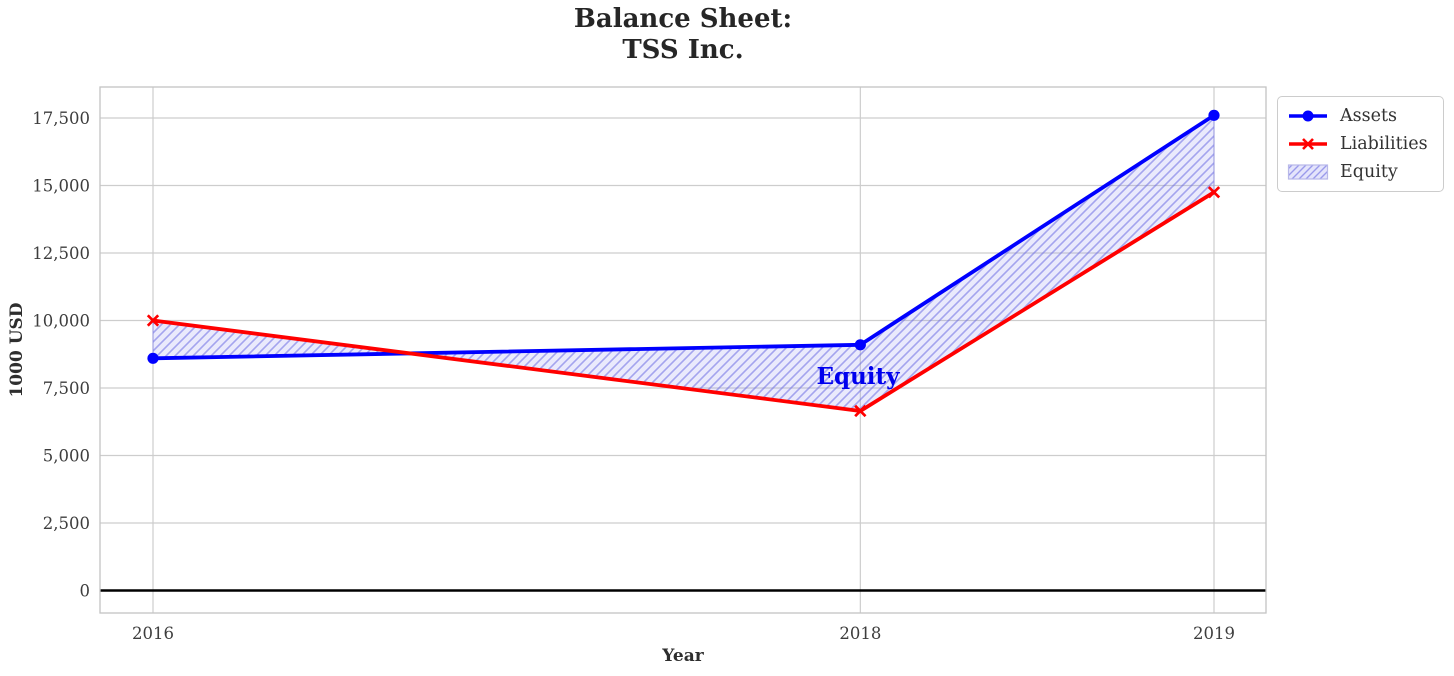 Image resolution: width=1454 pixels, height=676 pixels. Describe the element at coordinates (860, 633) in the screenshot. I see `x-tick-label: 2018` at that location.